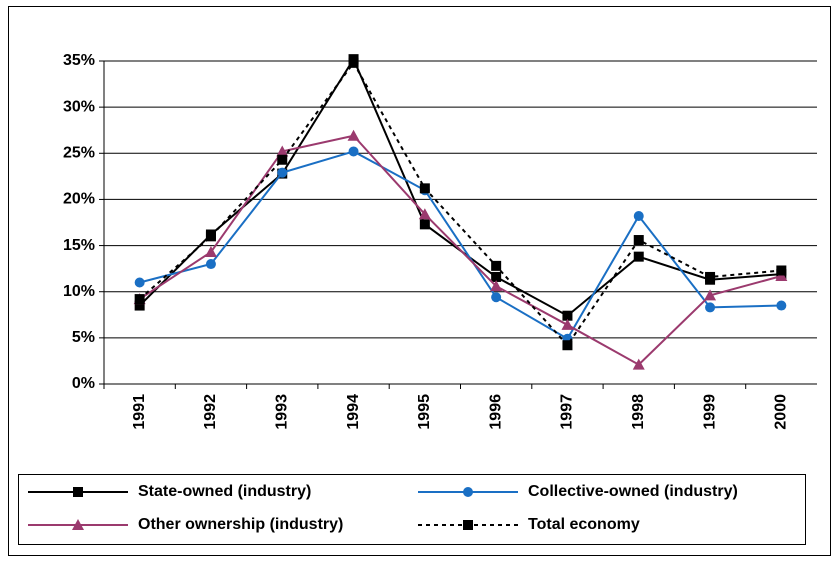 The height and width of the screenshot is (563, 839). Describe the element at coordinates (424, 412) in the screenshot. I see `x-tick-label: 1995` at that location.